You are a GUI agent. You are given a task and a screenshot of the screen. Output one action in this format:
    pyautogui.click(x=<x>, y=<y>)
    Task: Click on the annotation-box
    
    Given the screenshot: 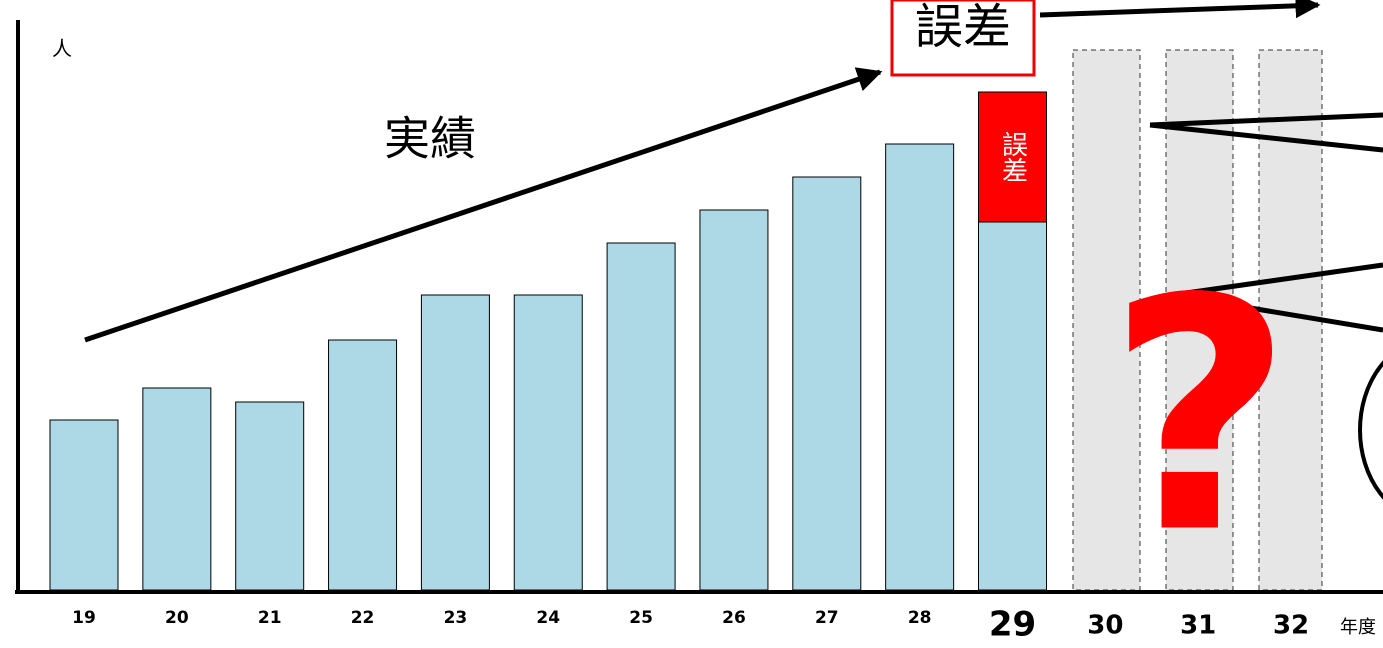 What is the action you would take?
    pyautogui.click(x=963, y=38)
    